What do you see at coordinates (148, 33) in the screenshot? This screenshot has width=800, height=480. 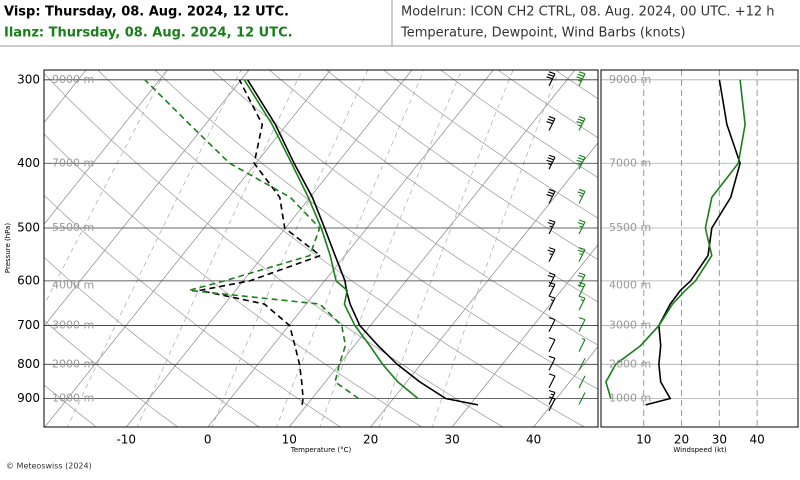 I see `station-ilanz: Ilanz: Thursday, 08. Aug. 2024, 12 UTC.` at bounding box center [148, 33].